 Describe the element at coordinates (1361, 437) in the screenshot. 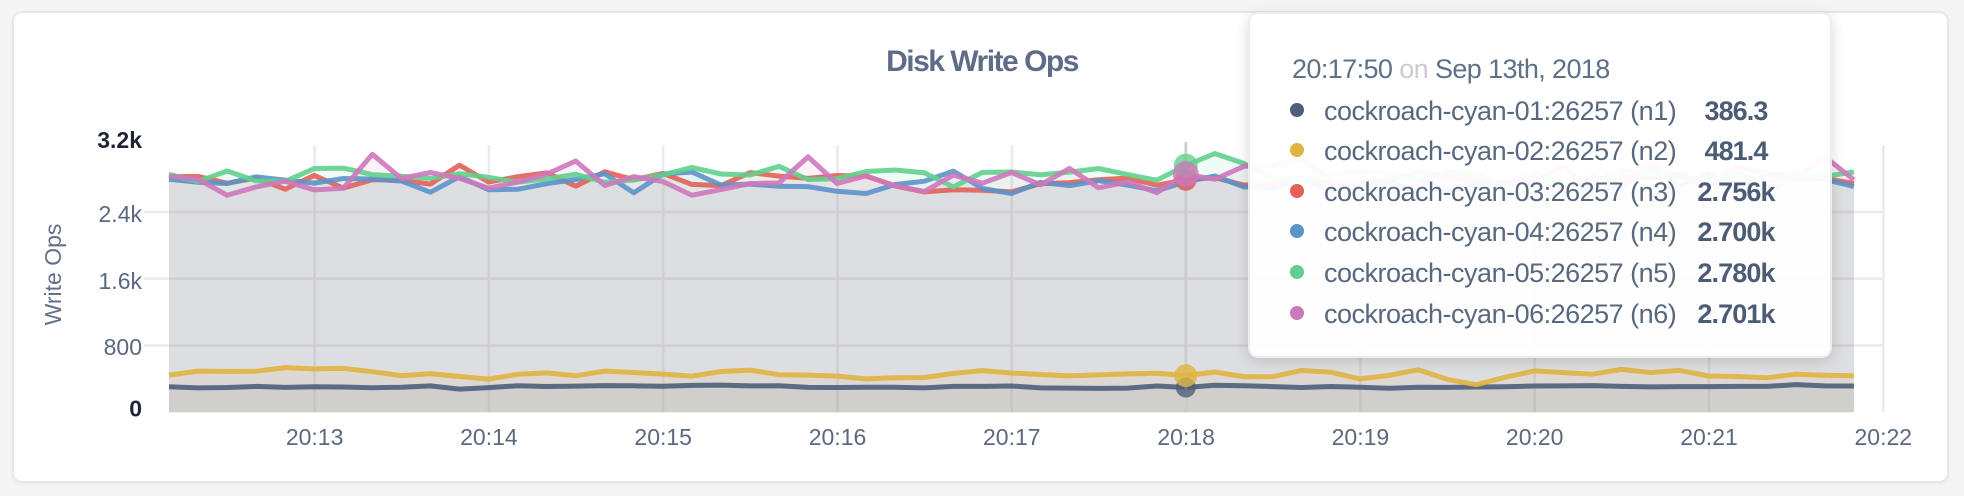

I see `svg-text: 20:19` at that location.